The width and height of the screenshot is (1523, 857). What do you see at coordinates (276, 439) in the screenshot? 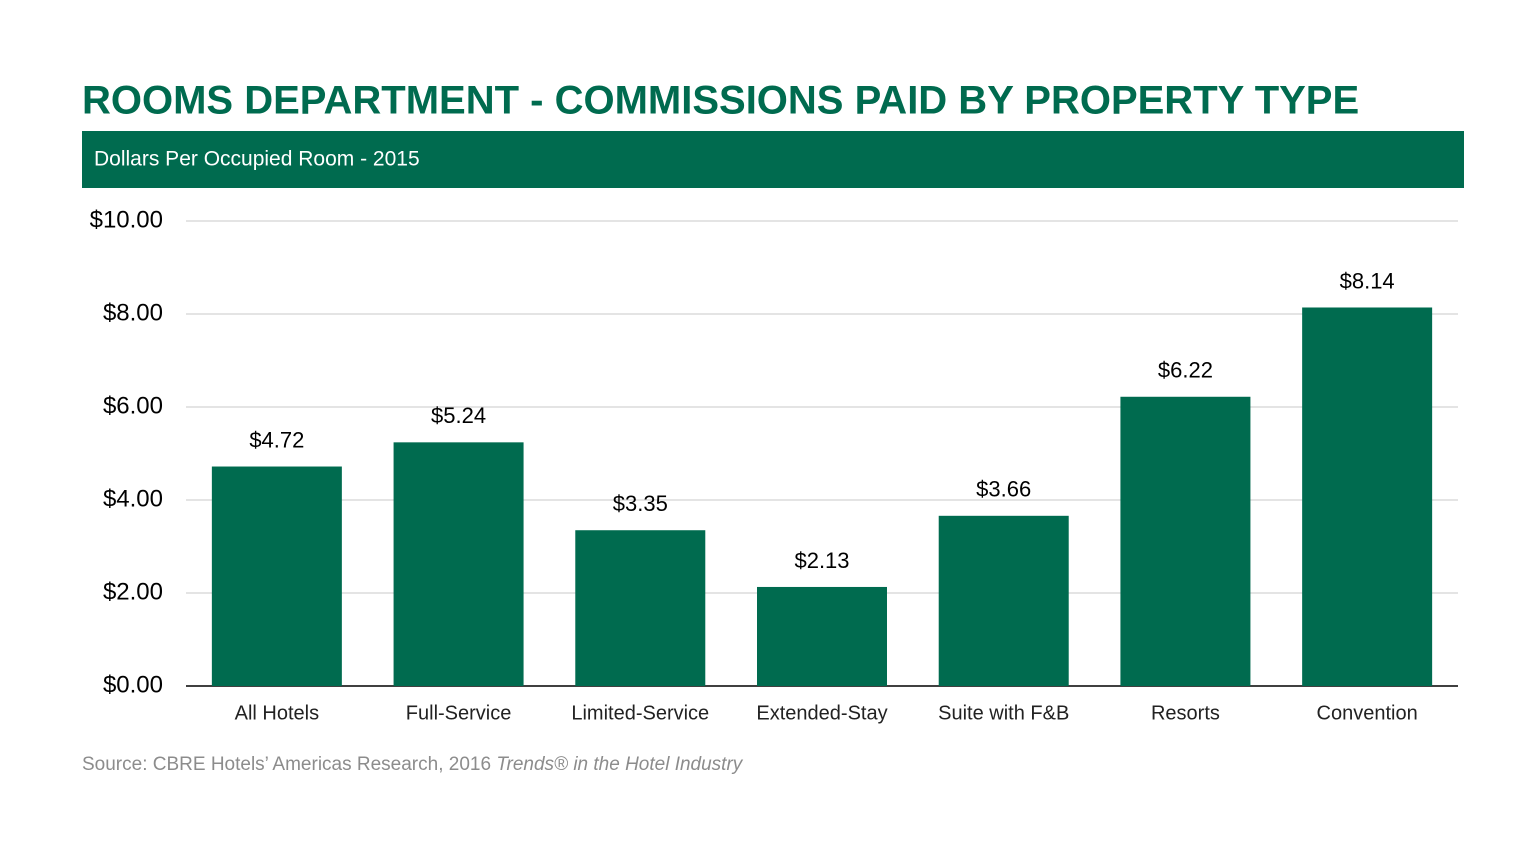
I see `value-label: $4.72` at bounding box center [276, 439].